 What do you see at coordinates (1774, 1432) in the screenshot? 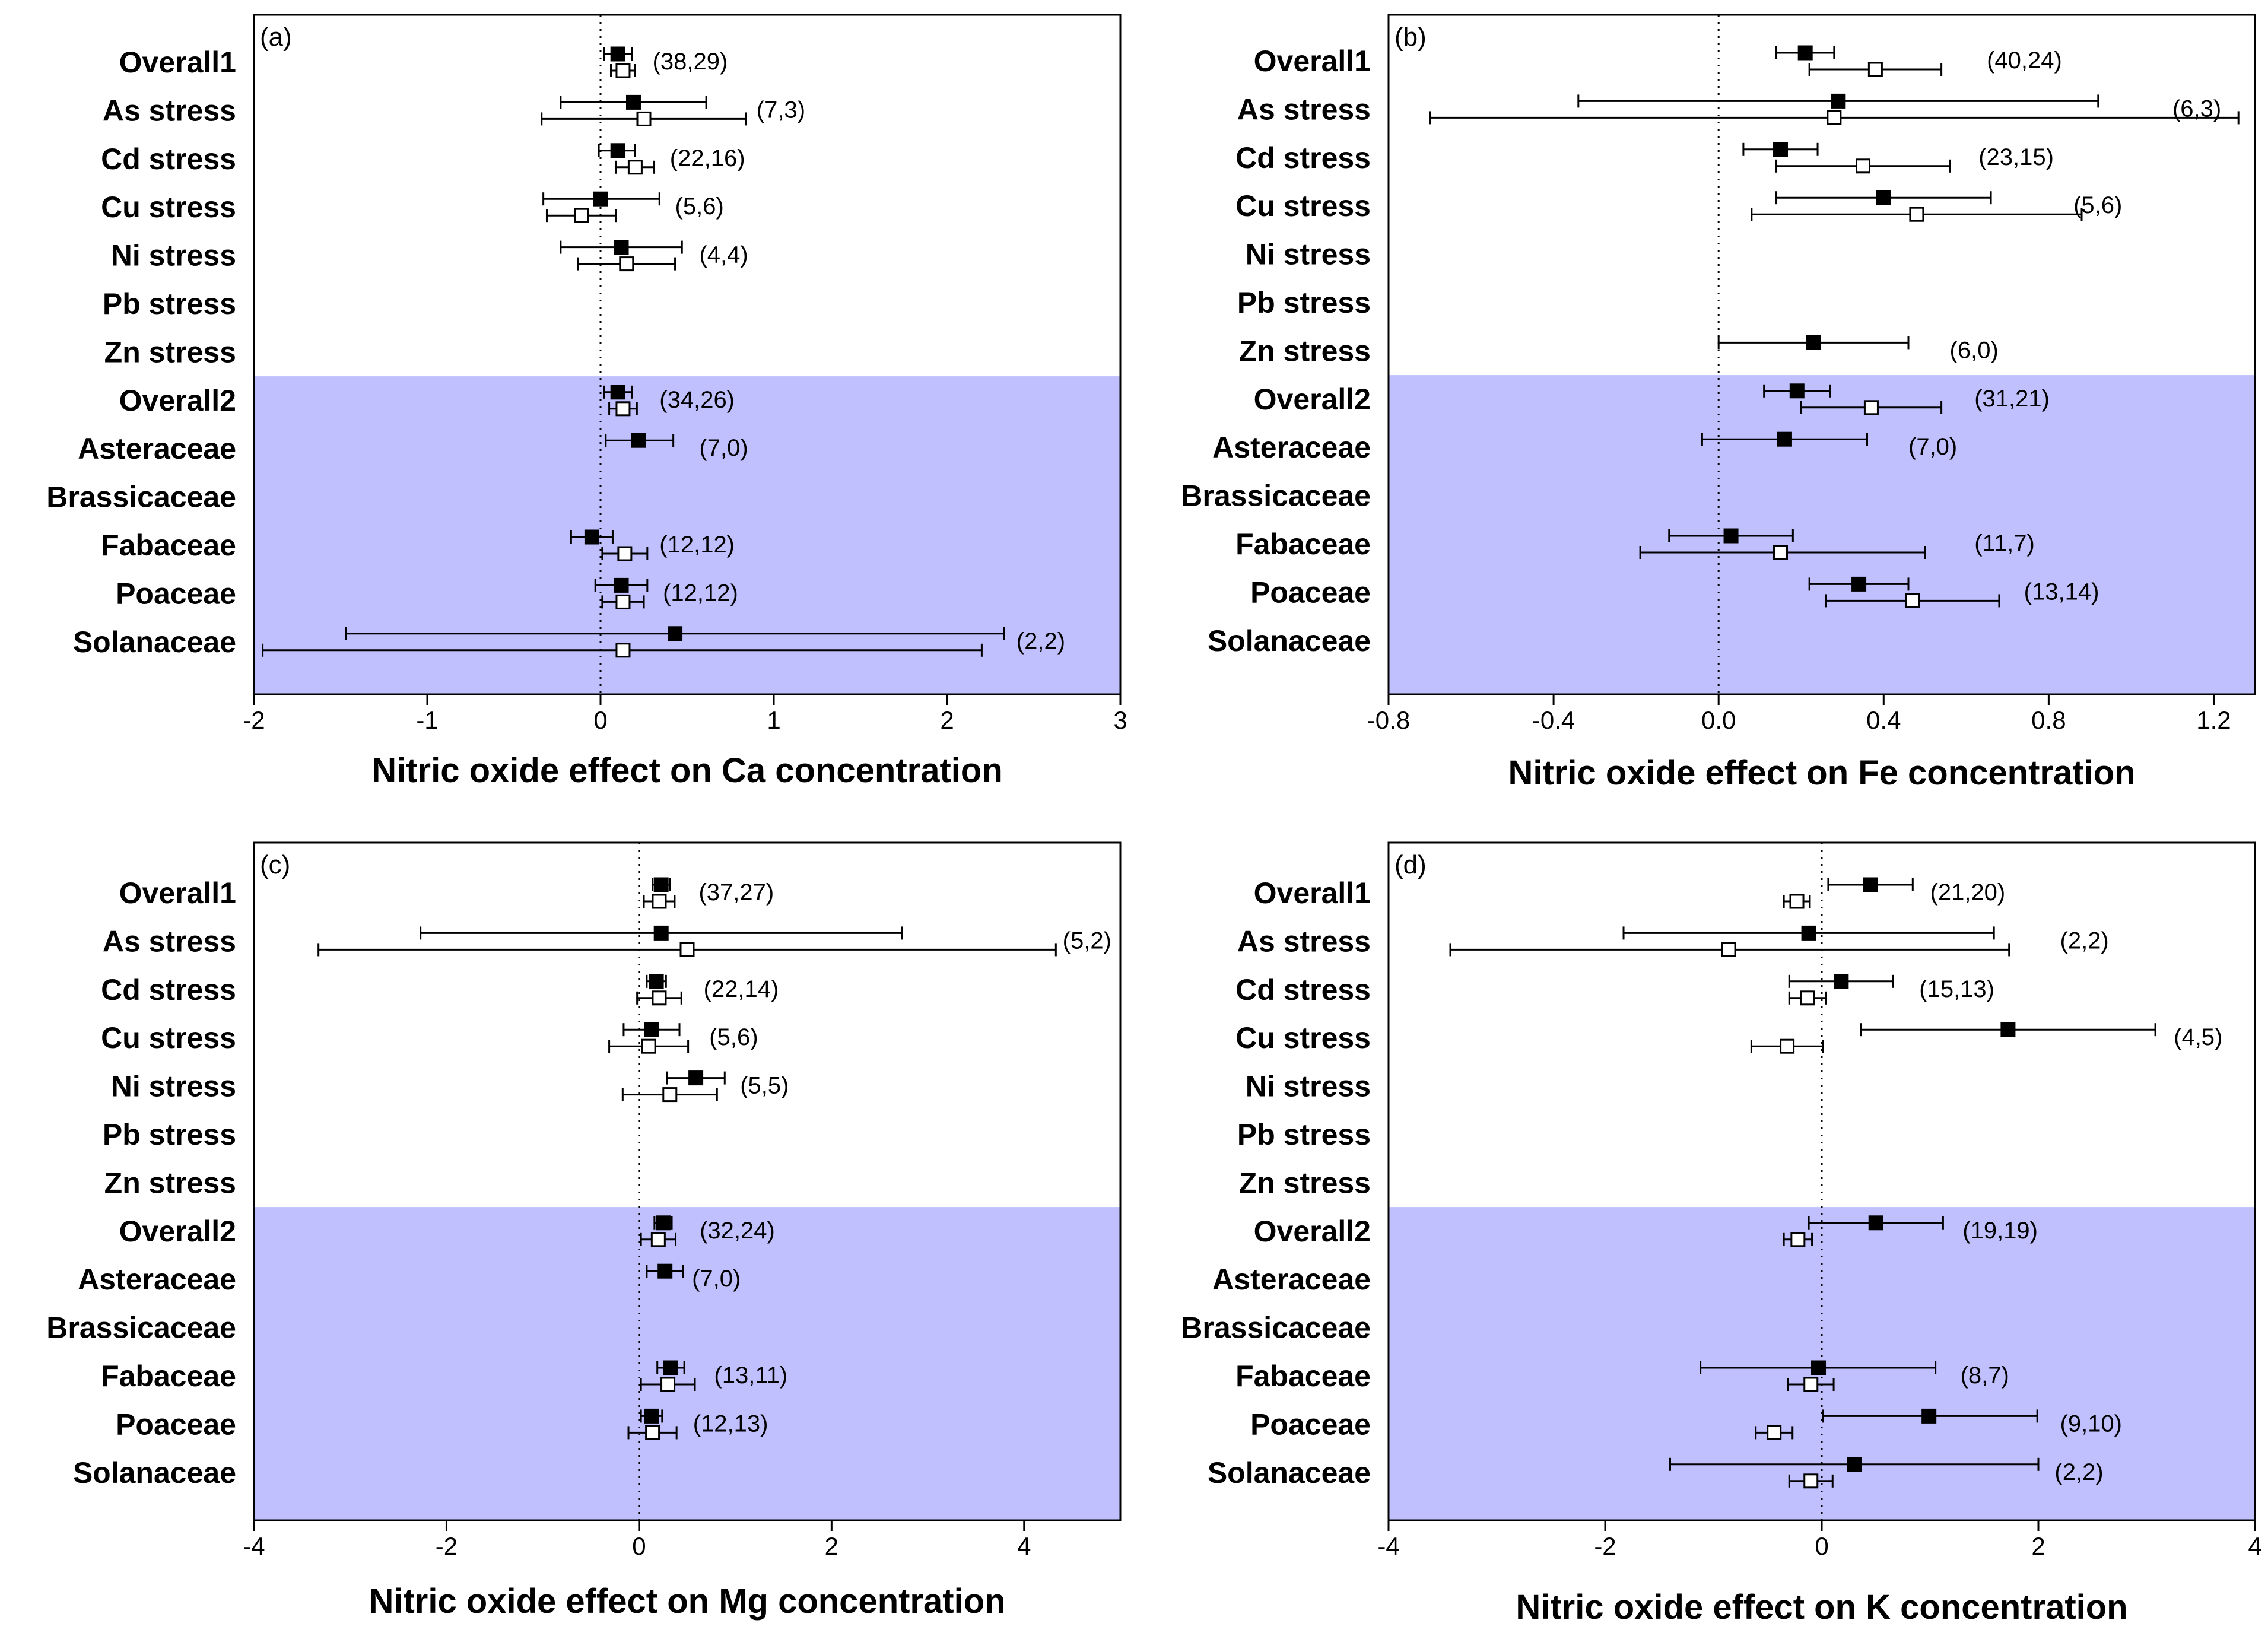
I see `panel-d-open-poaceae-point` at bounding box center [1774, 1432].